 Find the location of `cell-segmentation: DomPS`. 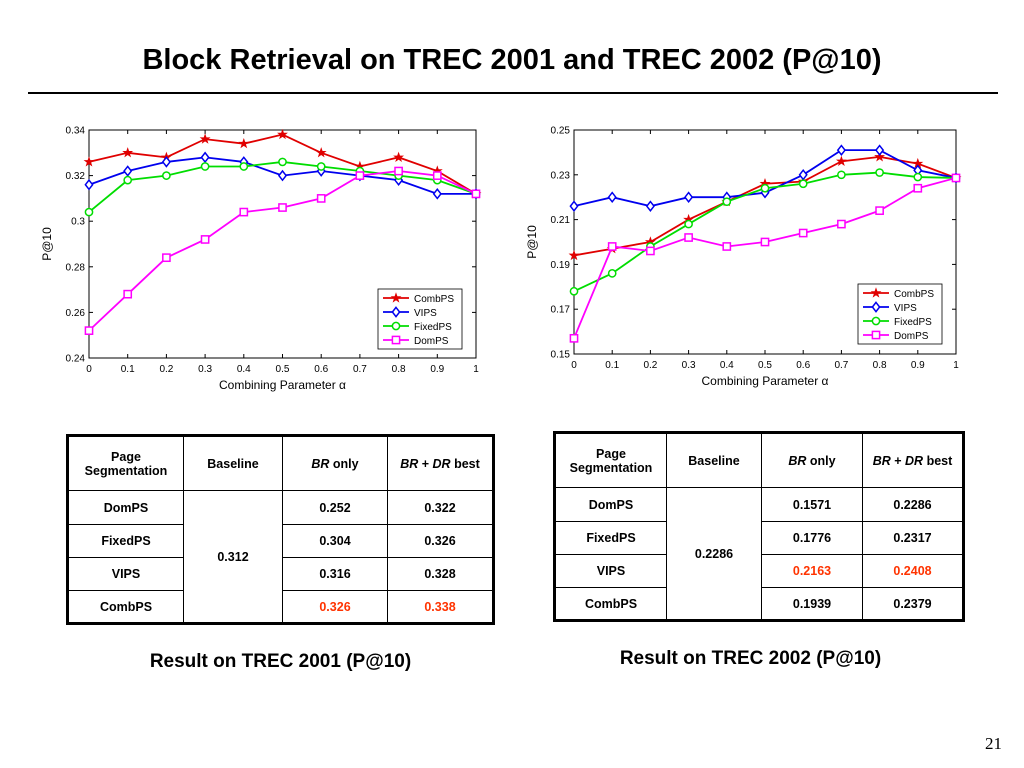

cell-segmentation: DomPS is located at coordinates (125, 507).